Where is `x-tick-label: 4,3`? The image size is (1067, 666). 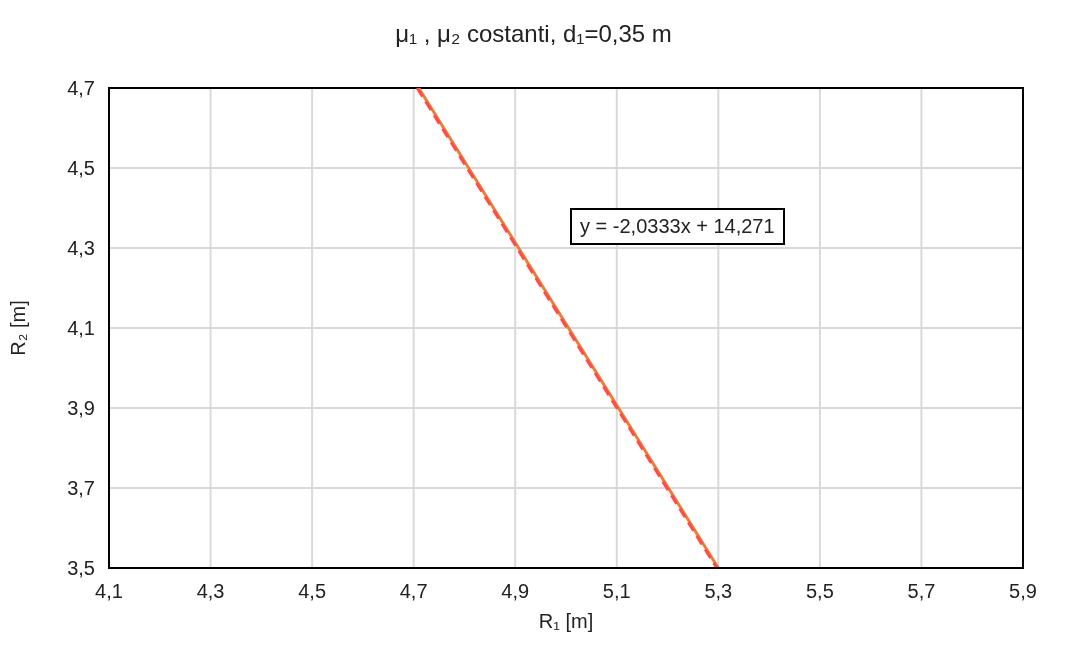 x-tick-label: 4,3 is located at coordinates (210, 591).